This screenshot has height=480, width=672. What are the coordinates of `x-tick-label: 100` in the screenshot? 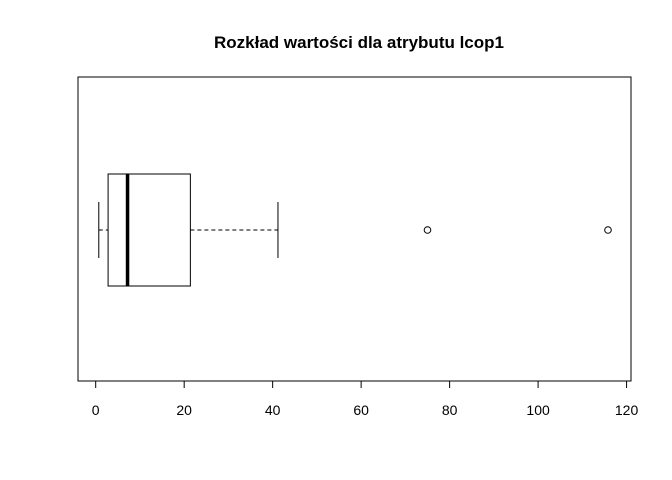 It's located at (538, 410).